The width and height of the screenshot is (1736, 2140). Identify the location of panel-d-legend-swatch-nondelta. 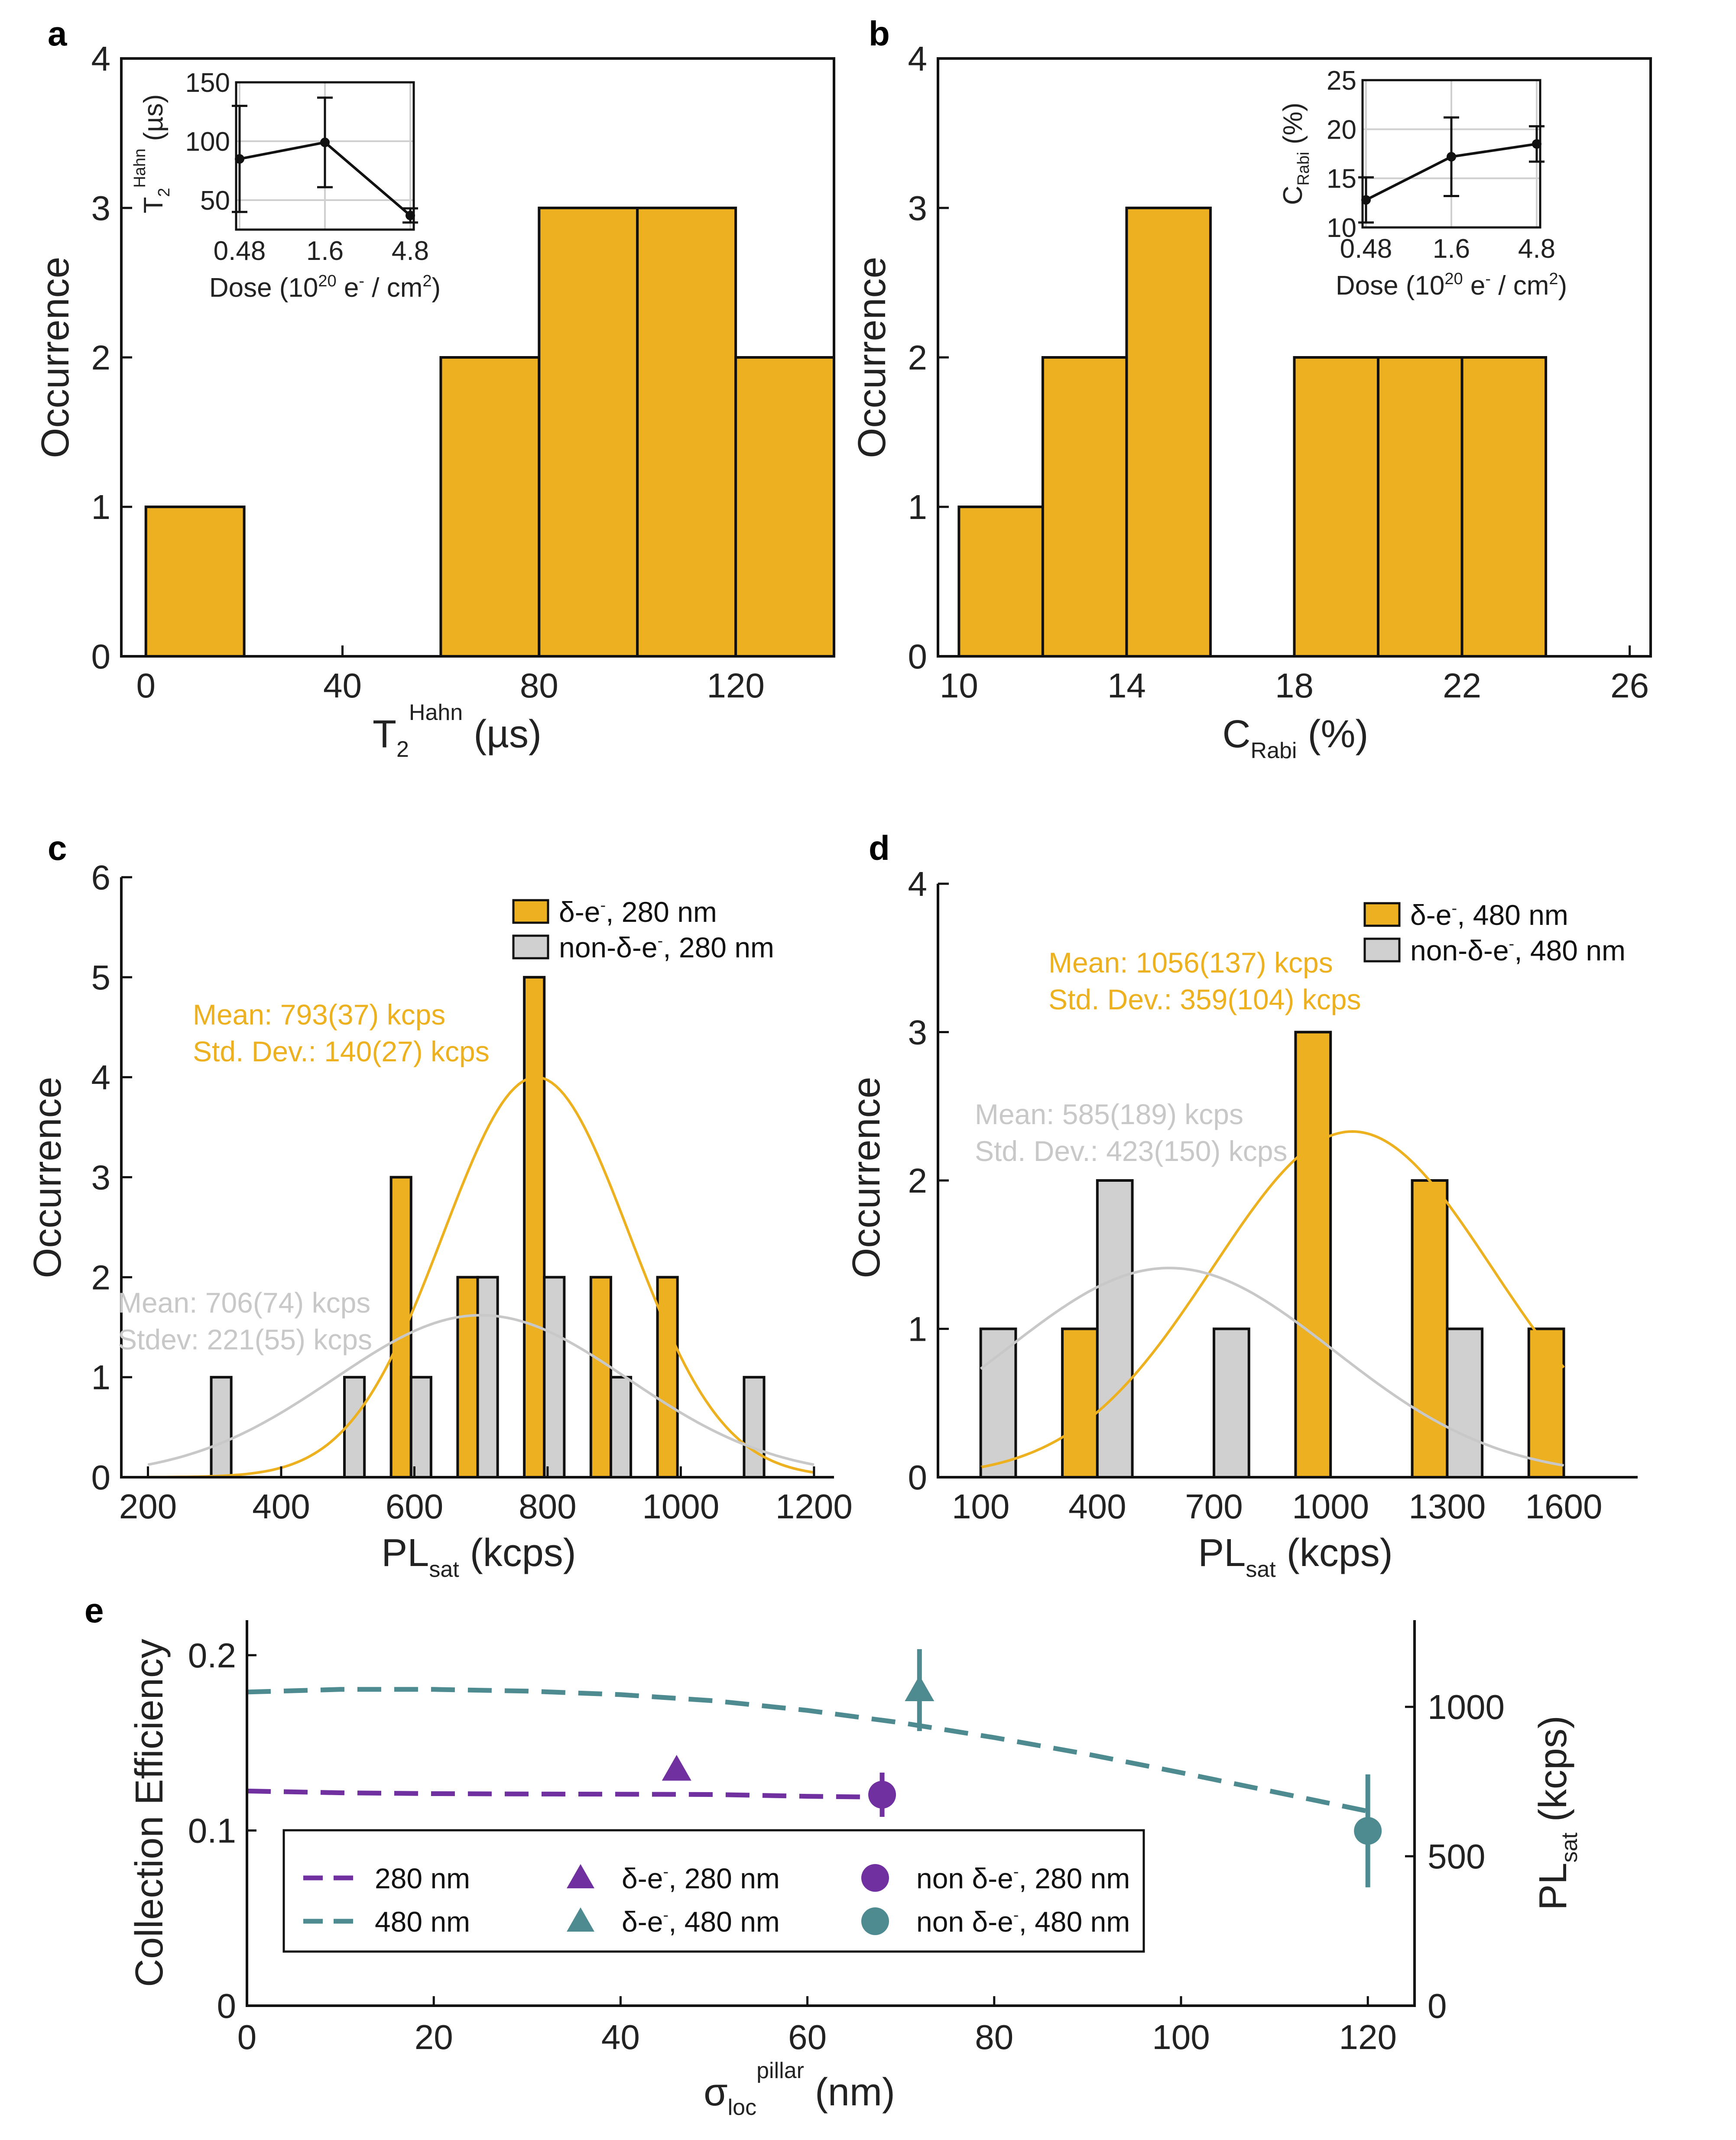
(1382, 950).